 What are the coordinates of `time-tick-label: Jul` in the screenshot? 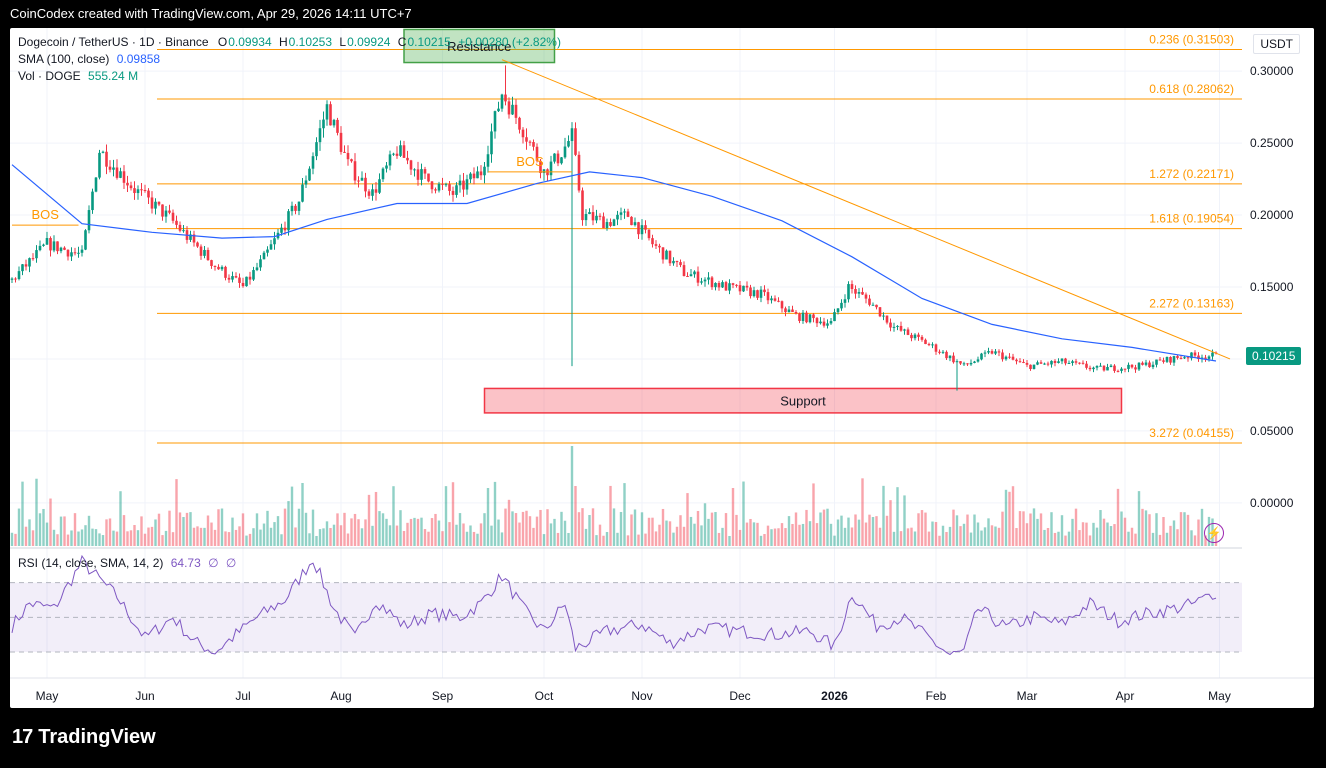 It's located at (242, 696).